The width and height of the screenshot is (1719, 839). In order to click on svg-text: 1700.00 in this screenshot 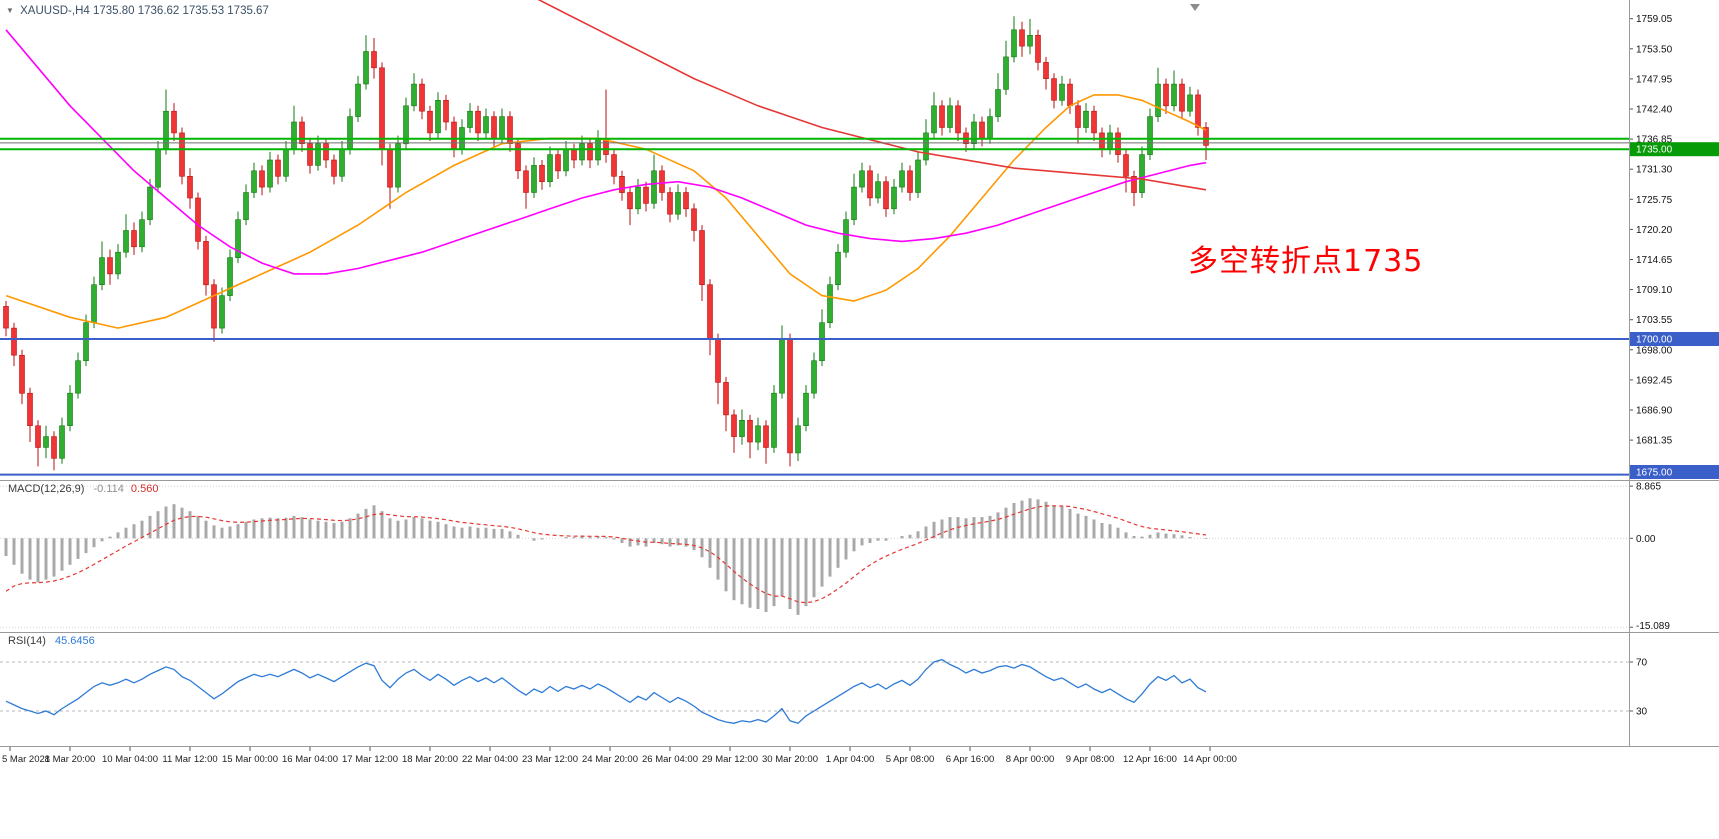, I will do `click(1654, 340)`.